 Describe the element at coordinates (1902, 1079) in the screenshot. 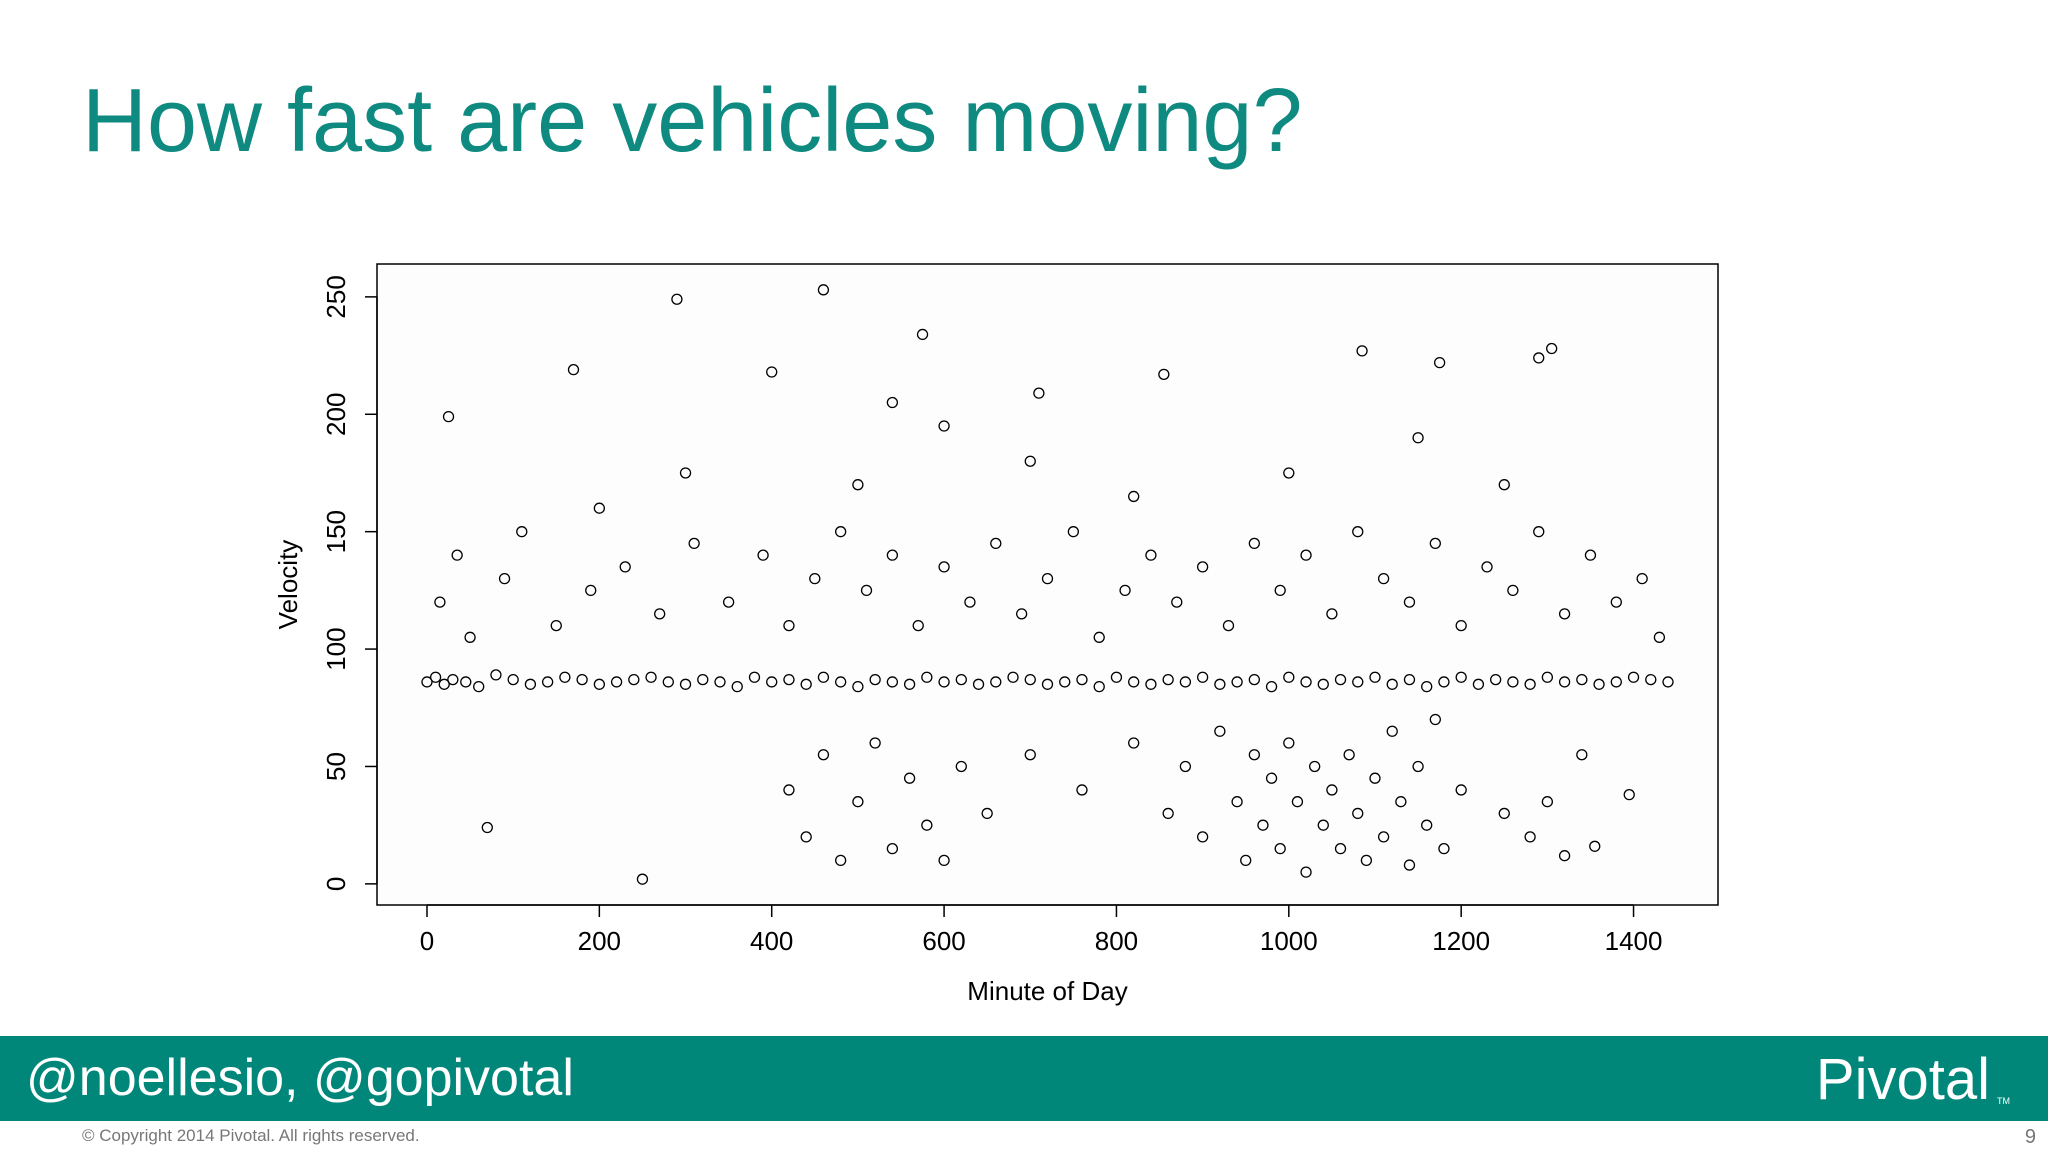

I see `logo: Pivotal` at that location.